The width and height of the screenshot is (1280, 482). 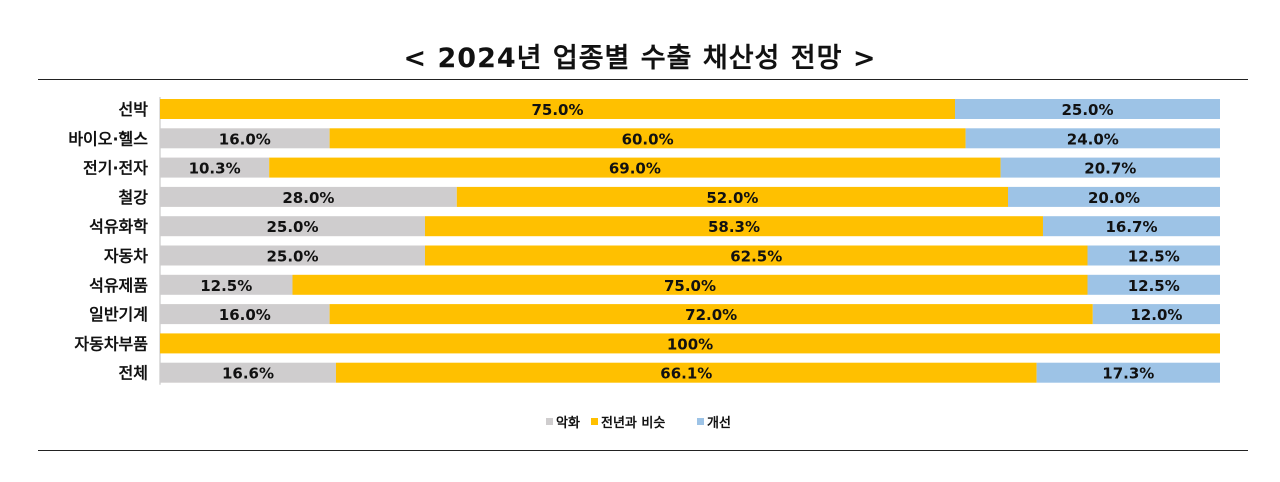 I want to click on data-label: 66.1%, so click(x=686, y=374).